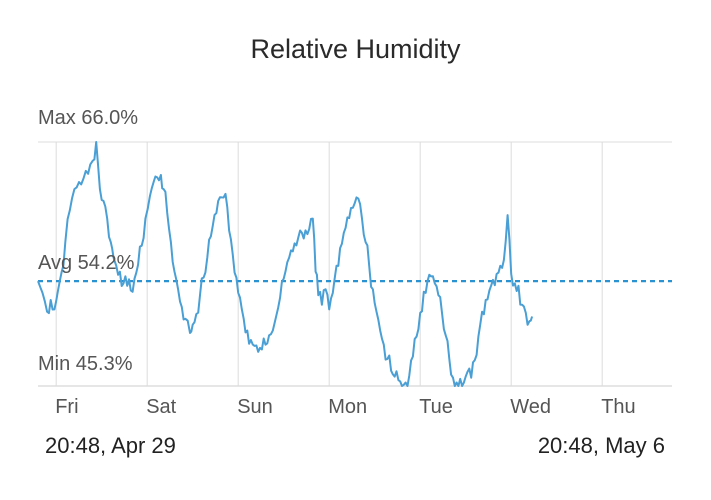 Image resolution: width=711 pixels, height=500 pixels. I want to click on chart-title: Relative Humidity, so click(355, 49).